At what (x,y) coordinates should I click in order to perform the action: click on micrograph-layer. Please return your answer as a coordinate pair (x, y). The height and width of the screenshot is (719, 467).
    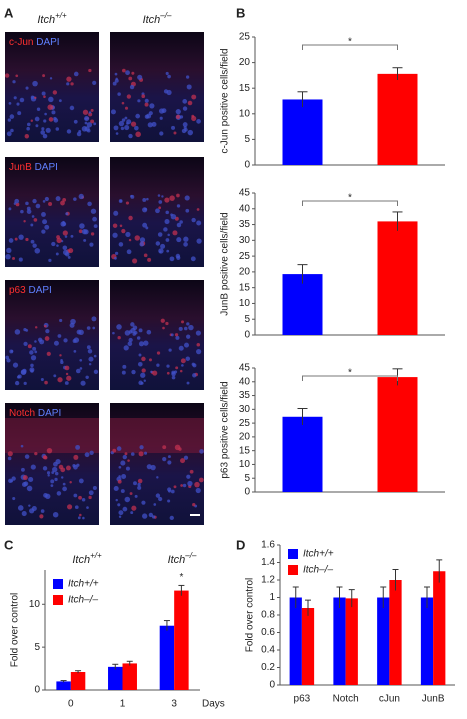
    Looking at the image, I should click on (52, 435).